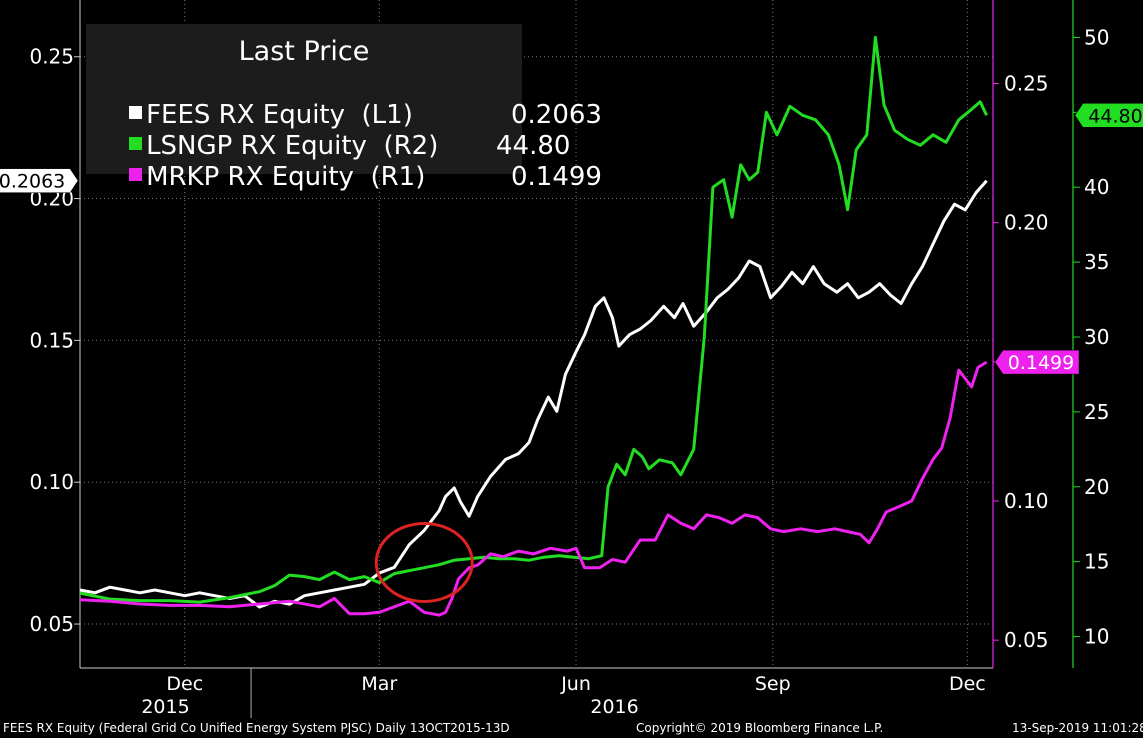 The width and height of the screenshot is (1143, 738). What do you see at coordinates (1026, 640) in the screenshot?
I see `tick-label-r1: 0.05` at bounding box center [1026, 640].